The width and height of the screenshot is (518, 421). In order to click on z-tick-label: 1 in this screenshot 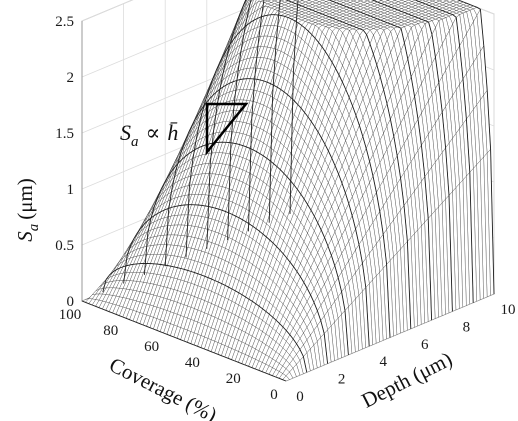, I will do `click(71, 190)`.